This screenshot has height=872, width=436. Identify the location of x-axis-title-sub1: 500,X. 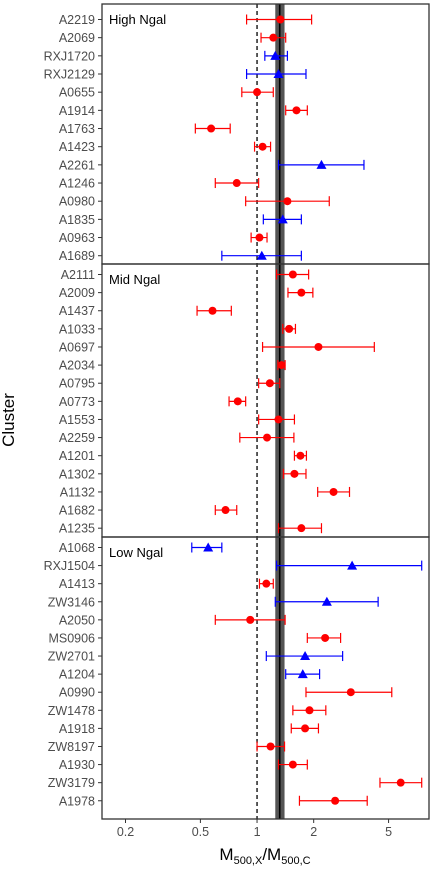
(248, 861).